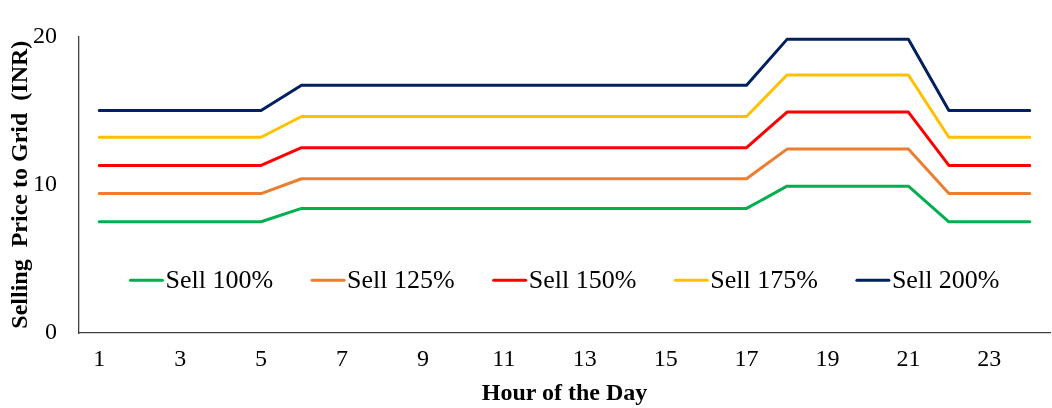 Image resolution: width=1052 pixels, height=408 pixels. I want to click on x-tick-label: 5, so click(261, 357).